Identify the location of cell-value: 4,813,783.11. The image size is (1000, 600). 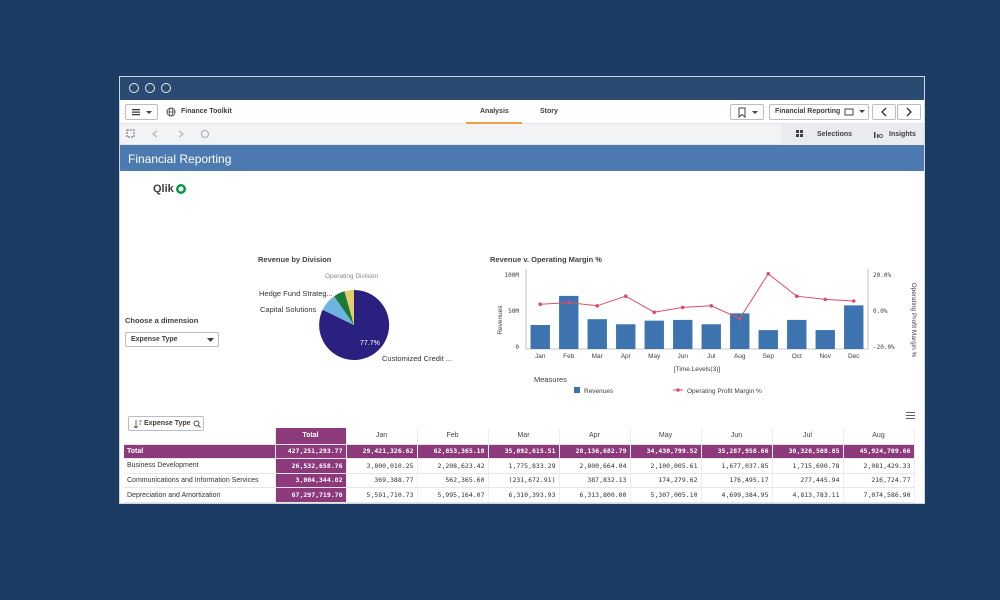
(808, 495).